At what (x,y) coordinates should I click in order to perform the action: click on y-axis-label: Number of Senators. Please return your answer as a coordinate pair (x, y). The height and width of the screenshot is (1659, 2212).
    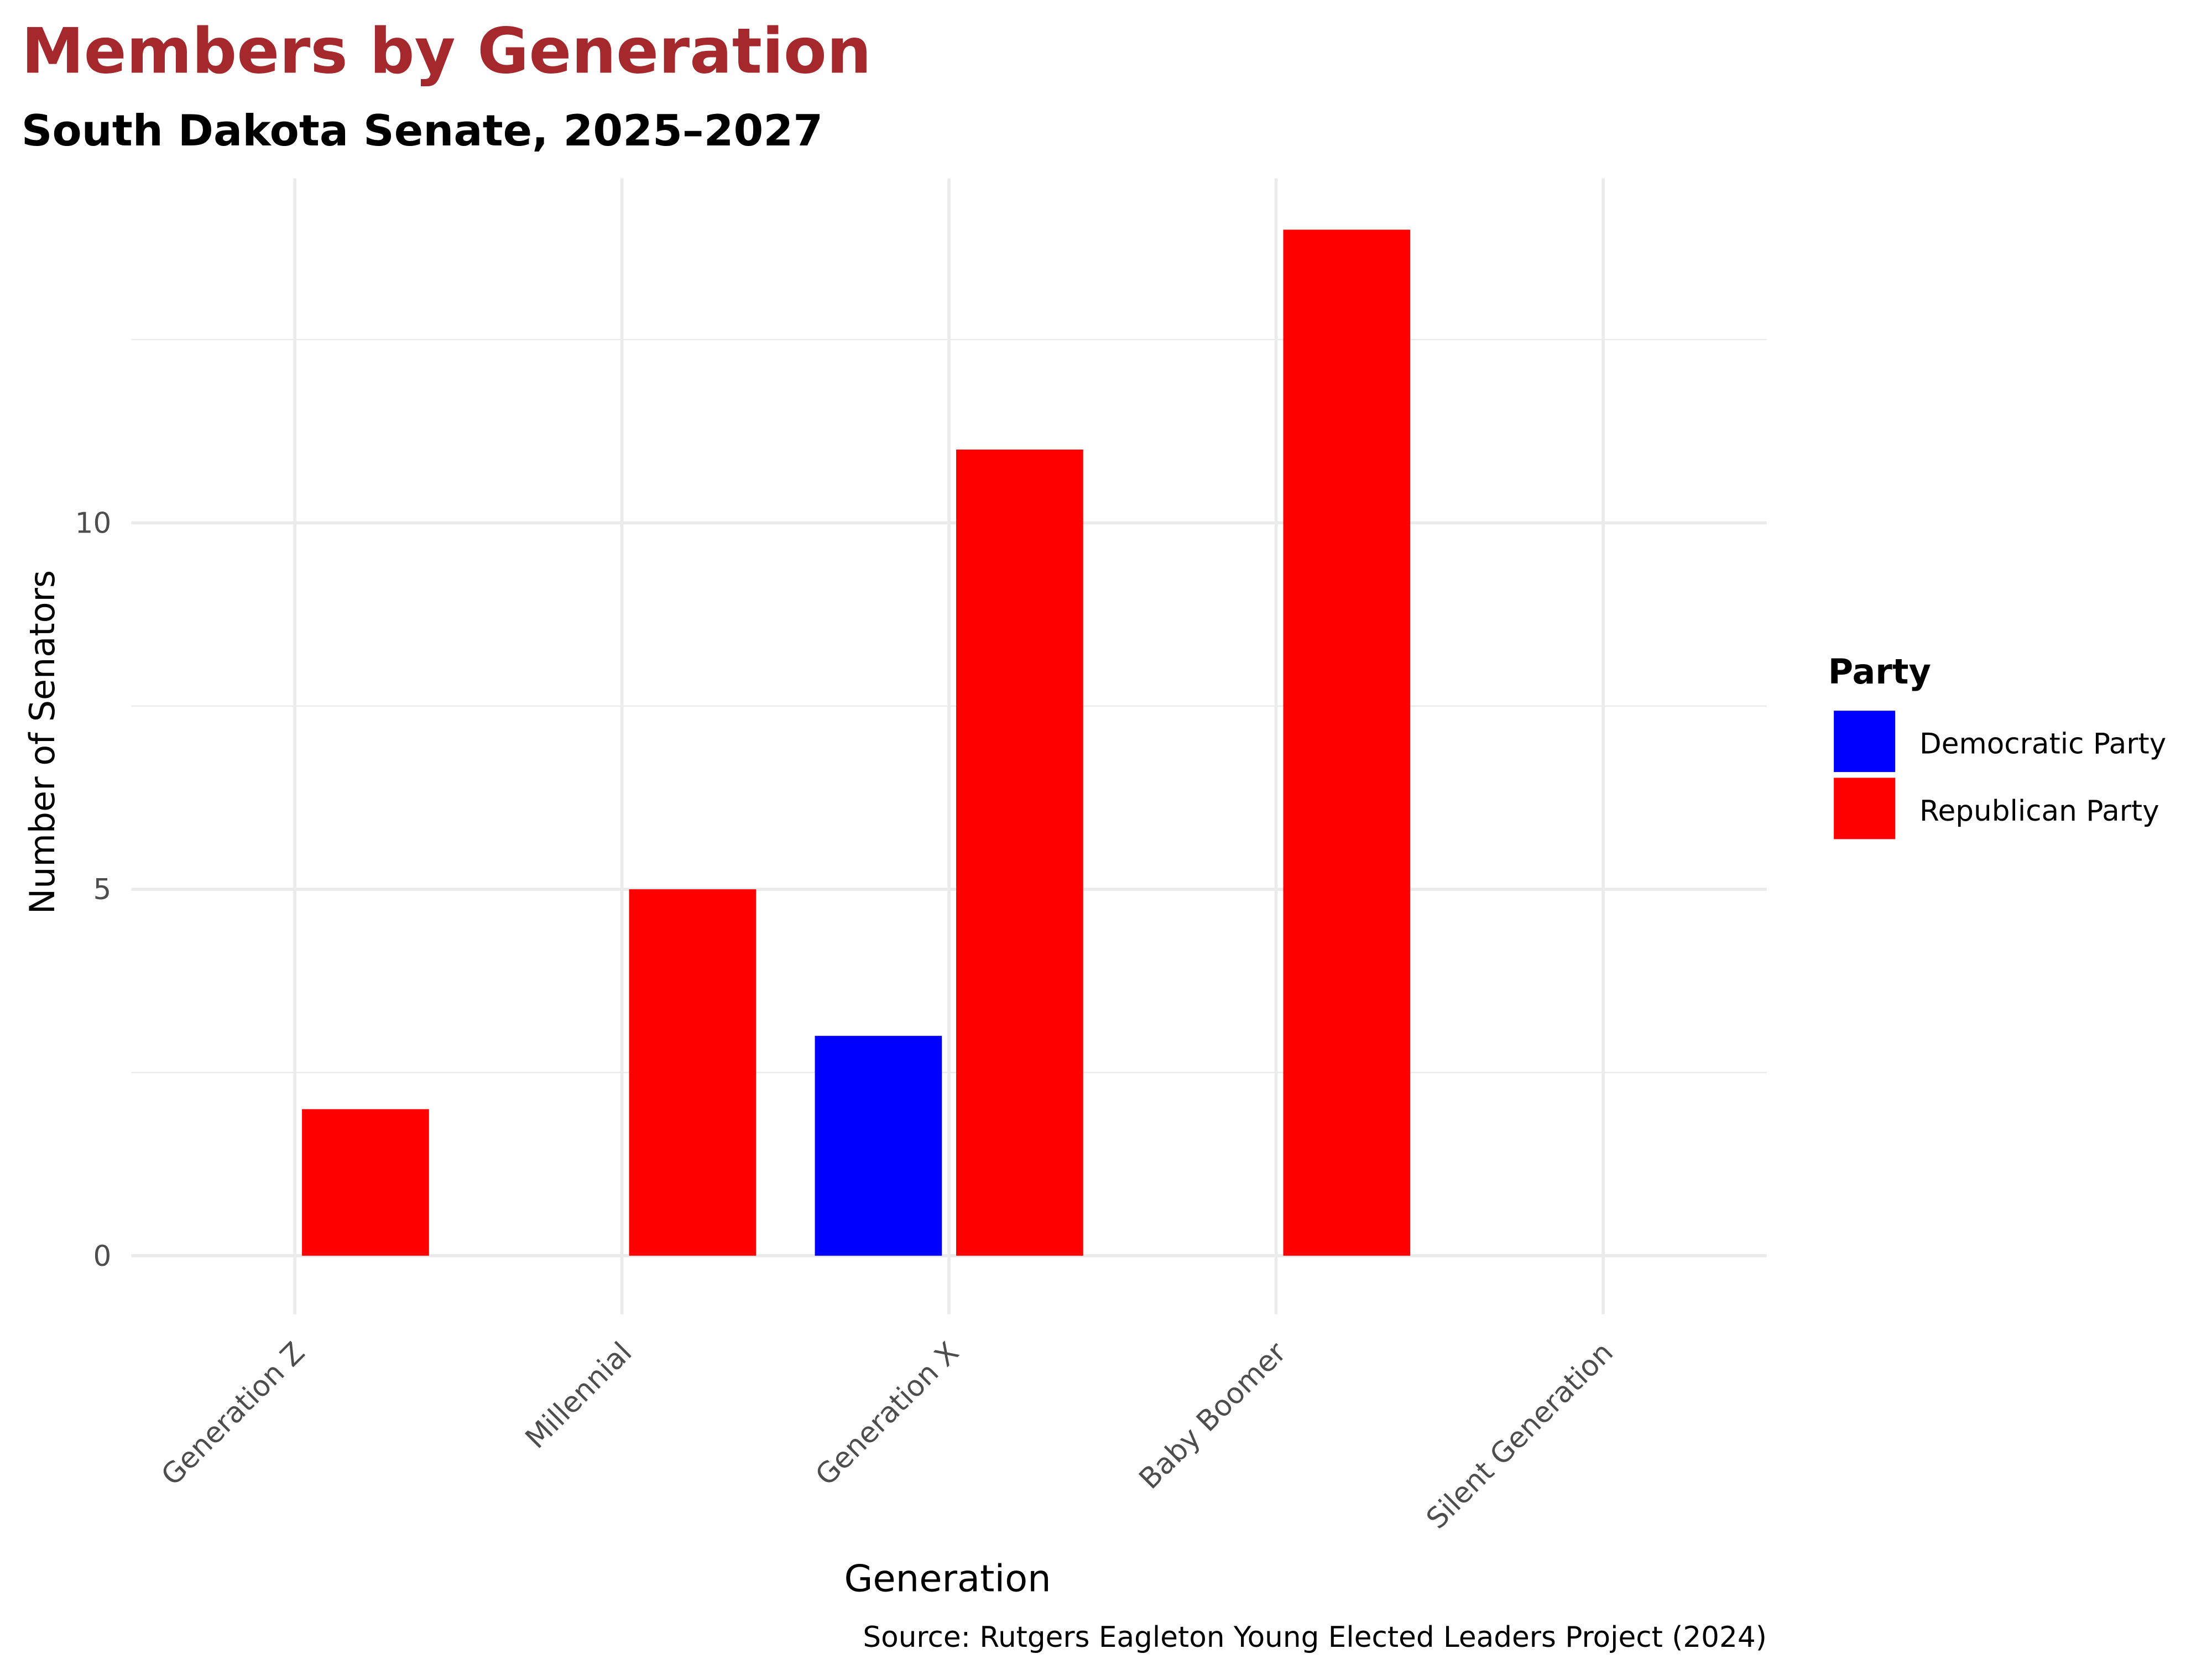
    Looking at the image, I should click on (42, 742).